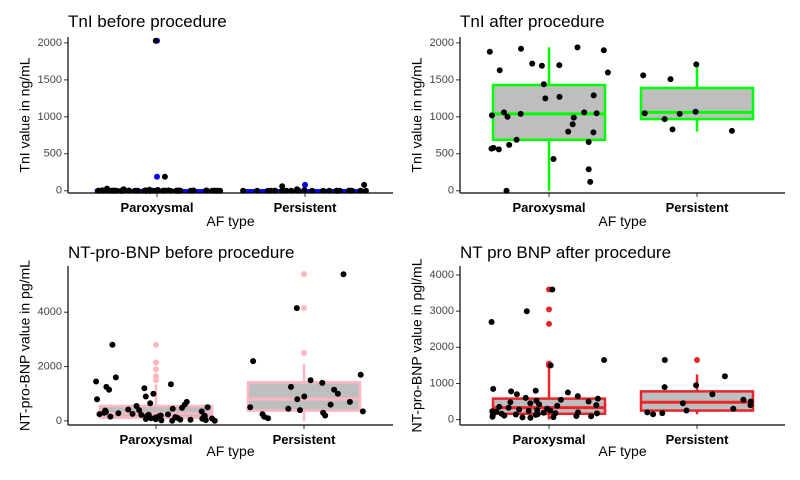 The width and height of the screenshot is (800, 480). Describe the element at coordinates (156, 439) in the screenshot. I see `x-tick-label: Paroxysmal` at that location.